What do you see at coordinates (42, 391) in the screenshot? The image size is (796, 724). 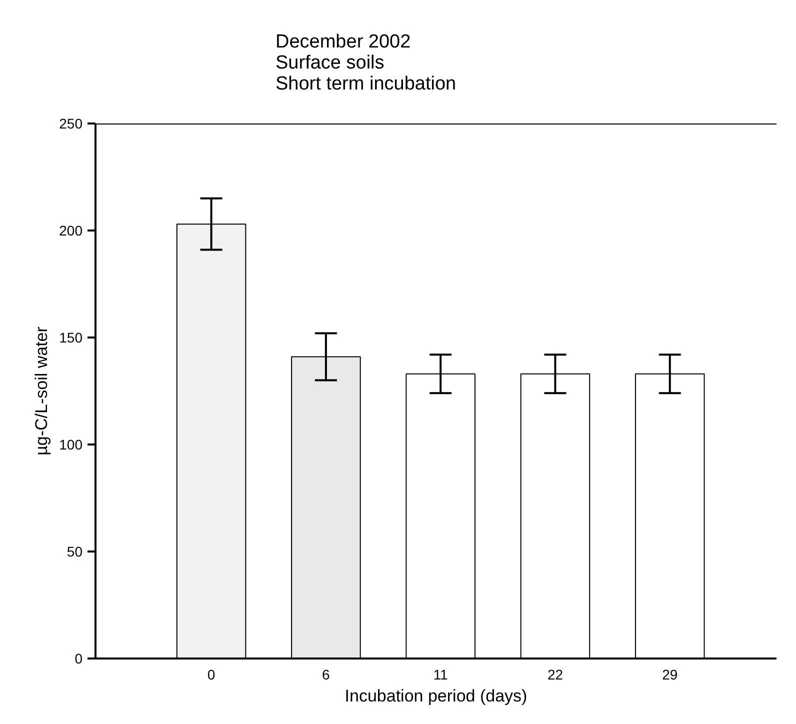 I see `y-axis-title: µg-C/L-soil water` at bounding box center [42, 391].